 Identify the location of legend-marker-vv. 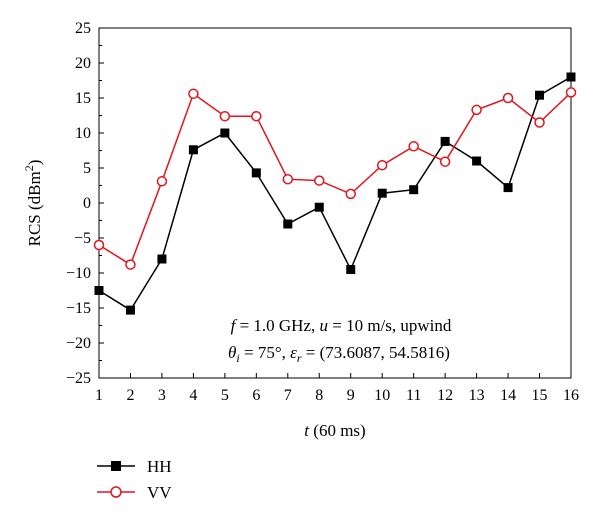
(116, 492).